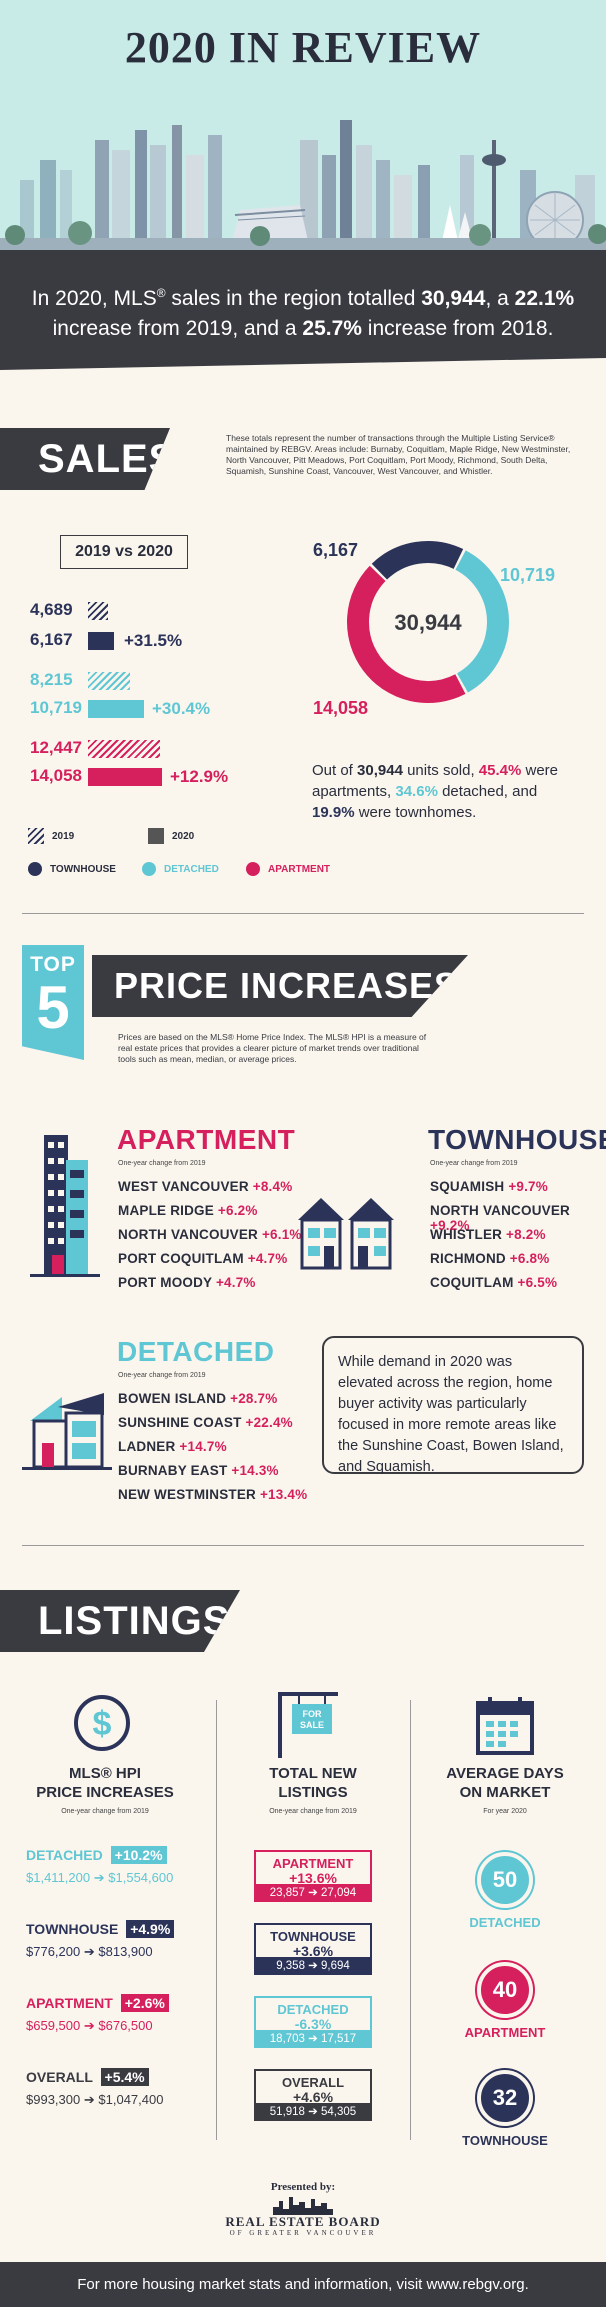  What do you see at coordinates (134, 1621) in the screenshot?
I see `listings-heading-text: LISTINGS` at bounding box center [134, 1621].